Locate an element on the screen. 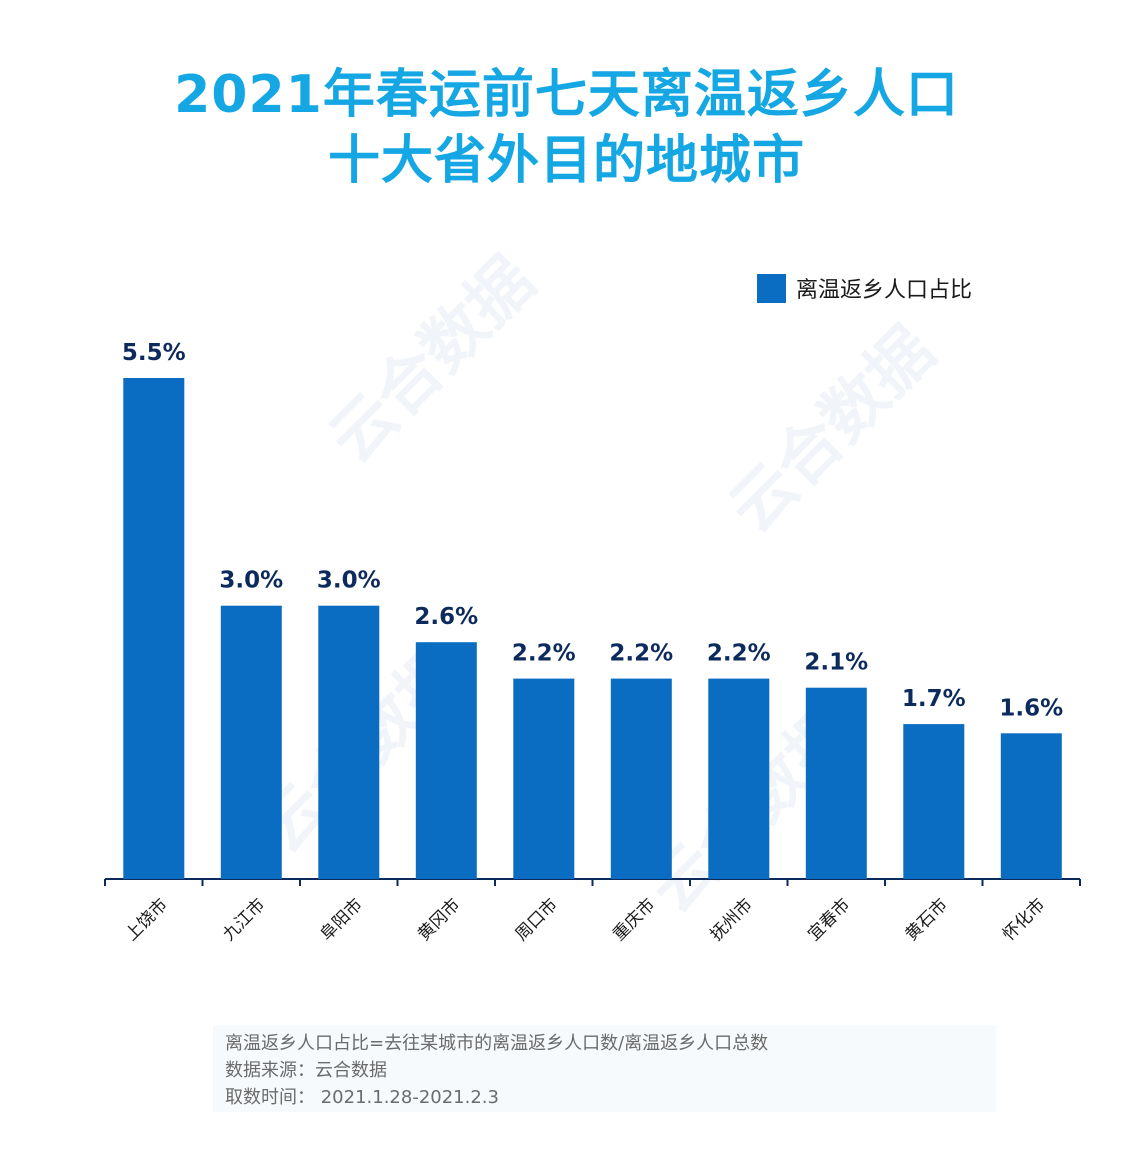 This screenshot has width=1133, height=1168. x-tick-label-3: 阜阳市 is located at coordinates (342, 920).